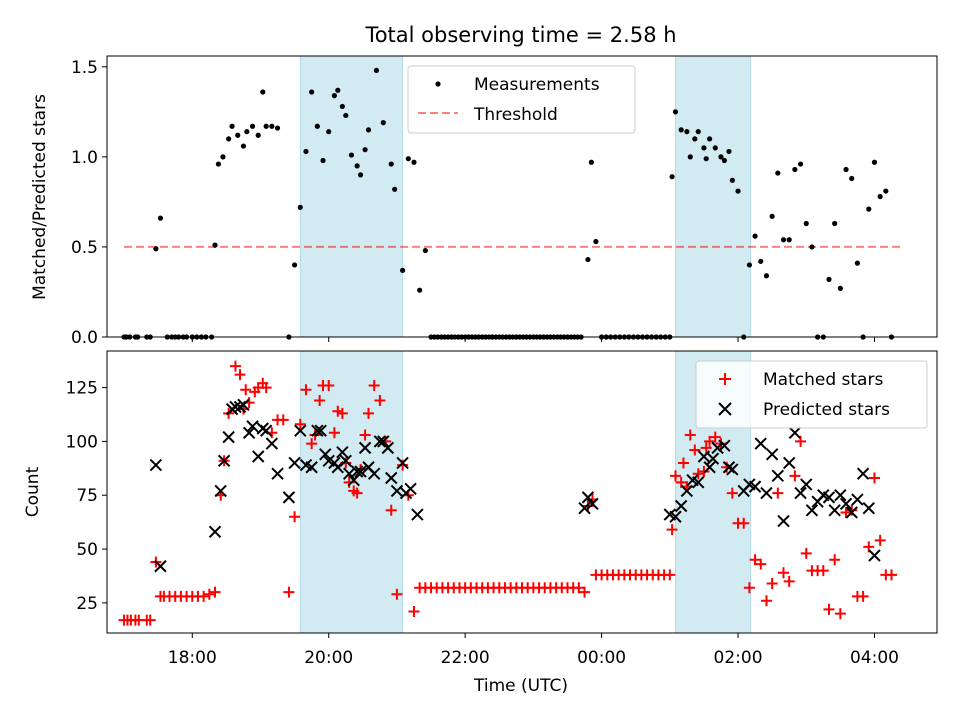 The image size is (960, 720). I want to click on top-y-ticks: 0.0 0.5 1.0 1.5, so click(89, 203).